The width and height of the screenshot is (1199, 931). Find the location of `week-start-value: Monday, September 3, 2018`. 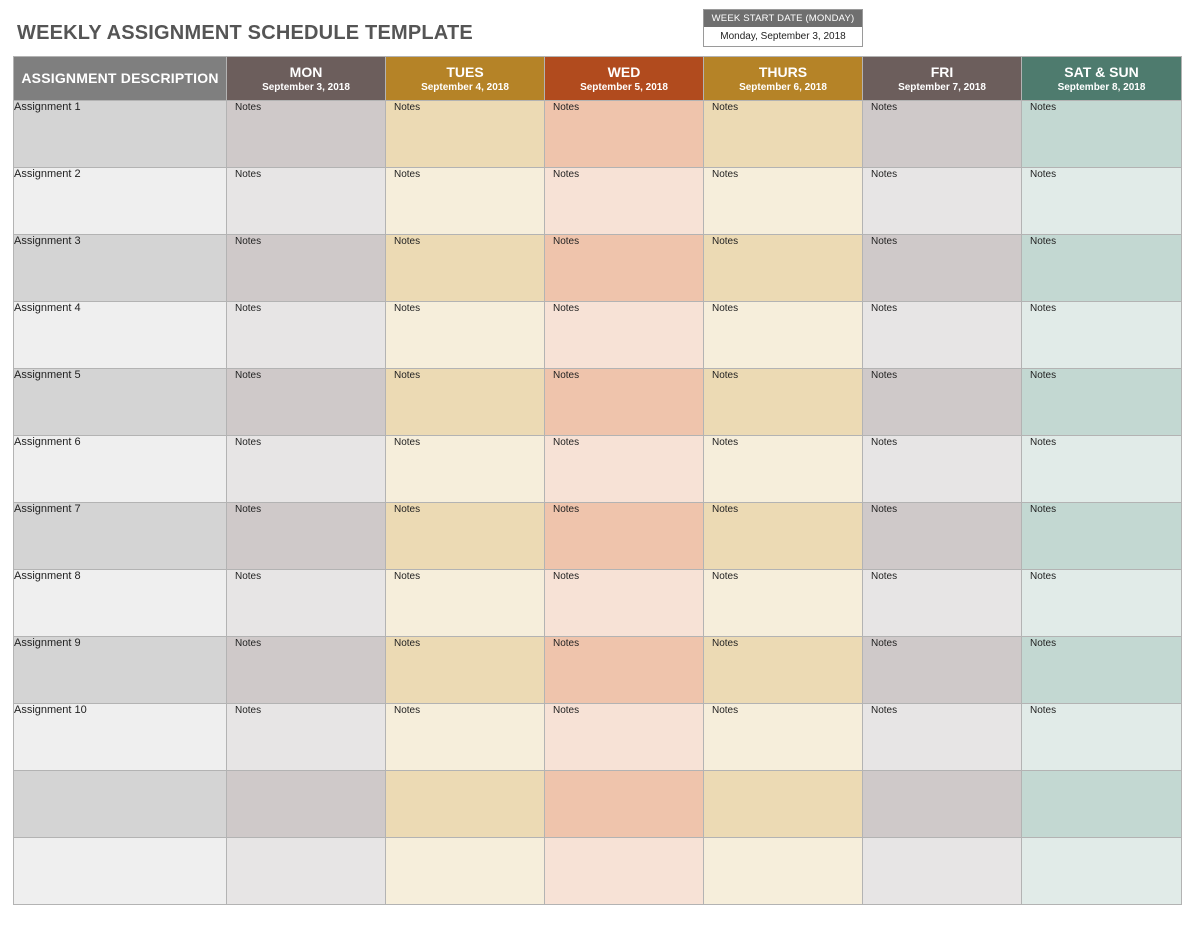

week-start-value: Monday, September 3, 2018 is located at coordinates (783, 36).